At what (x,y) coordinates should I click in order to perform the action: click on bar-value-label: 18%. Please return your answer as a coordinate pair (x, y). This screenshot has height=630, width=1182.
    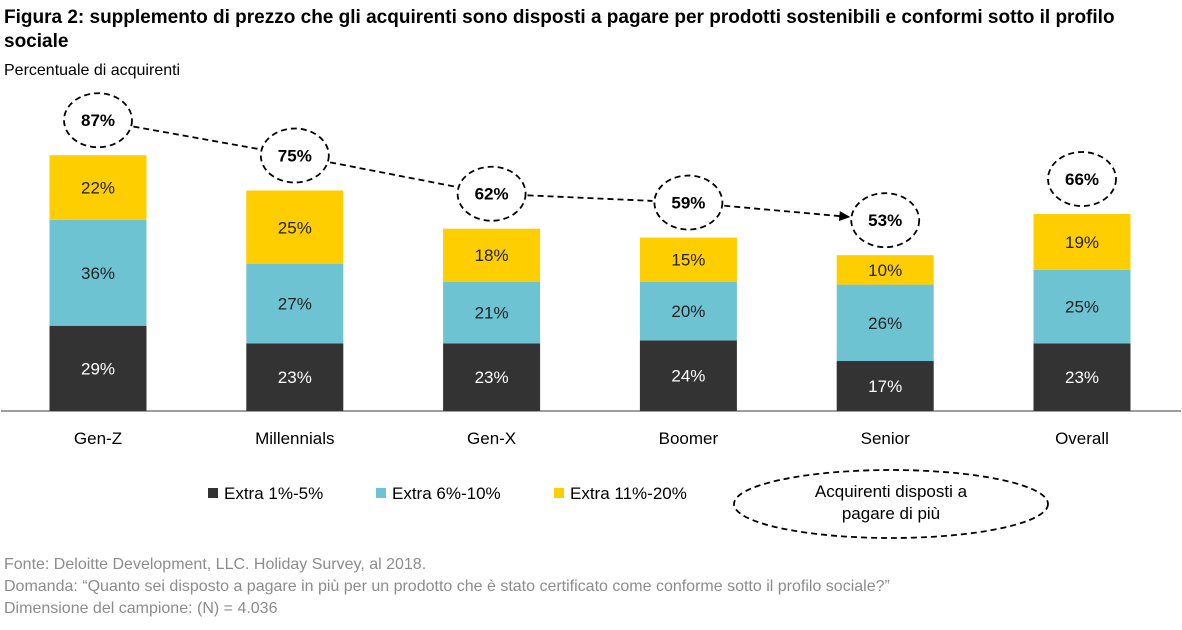
    Looking at the image, I should click on (492, 255).